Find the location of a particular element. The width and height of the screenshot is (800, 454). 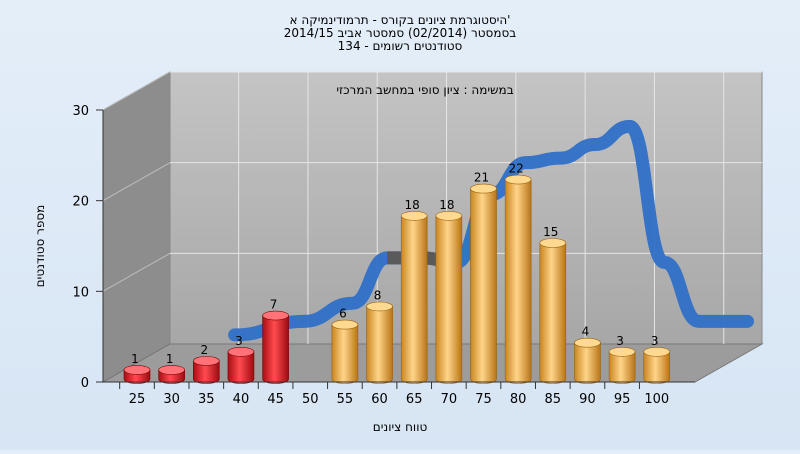

bar: 6 is located at coordinates (345, 345).